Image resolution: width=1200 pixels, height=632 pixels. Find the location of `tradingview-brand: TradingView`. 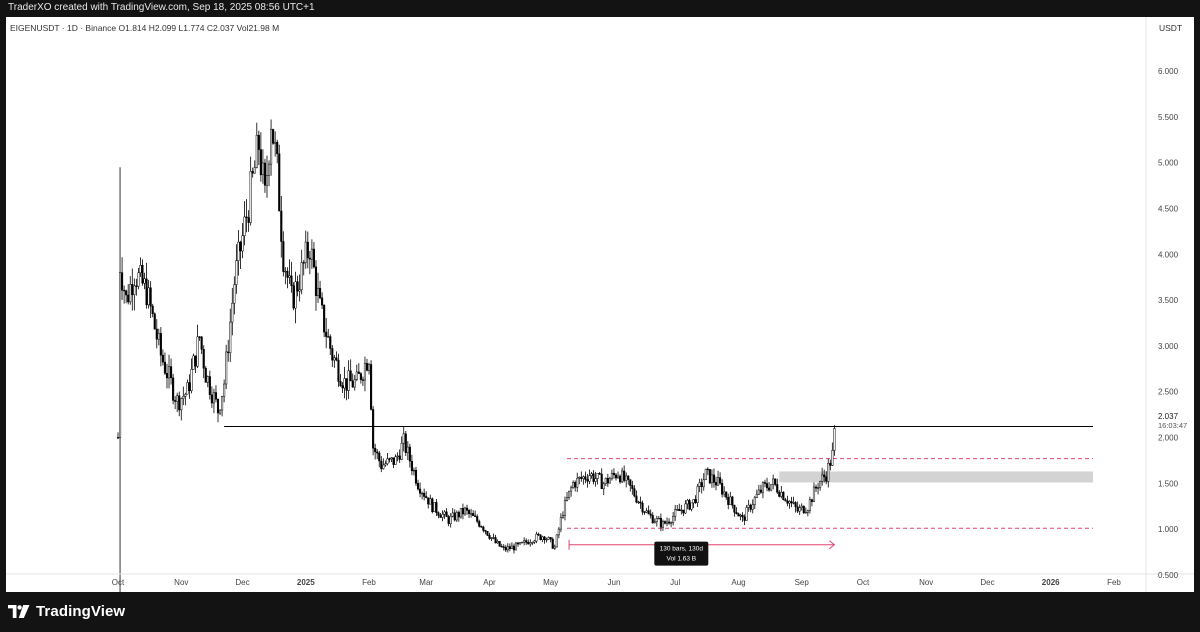

tradingview-brand: TradingView is located at coordinates (66, 611).